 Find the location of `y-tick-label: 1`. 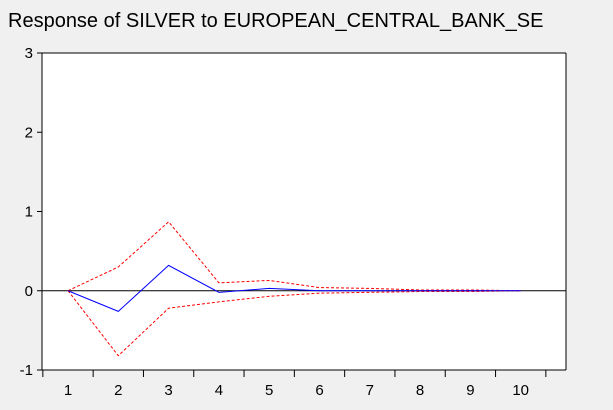

y-tick-label: 1 is located at coordinates (29, 212).